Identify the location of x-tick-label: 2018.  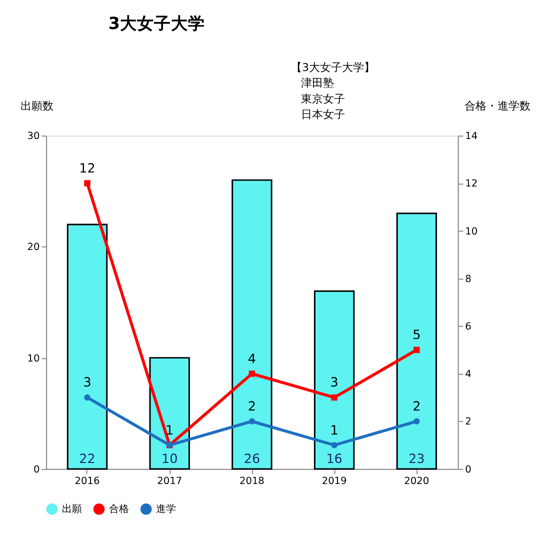
(251, 482).